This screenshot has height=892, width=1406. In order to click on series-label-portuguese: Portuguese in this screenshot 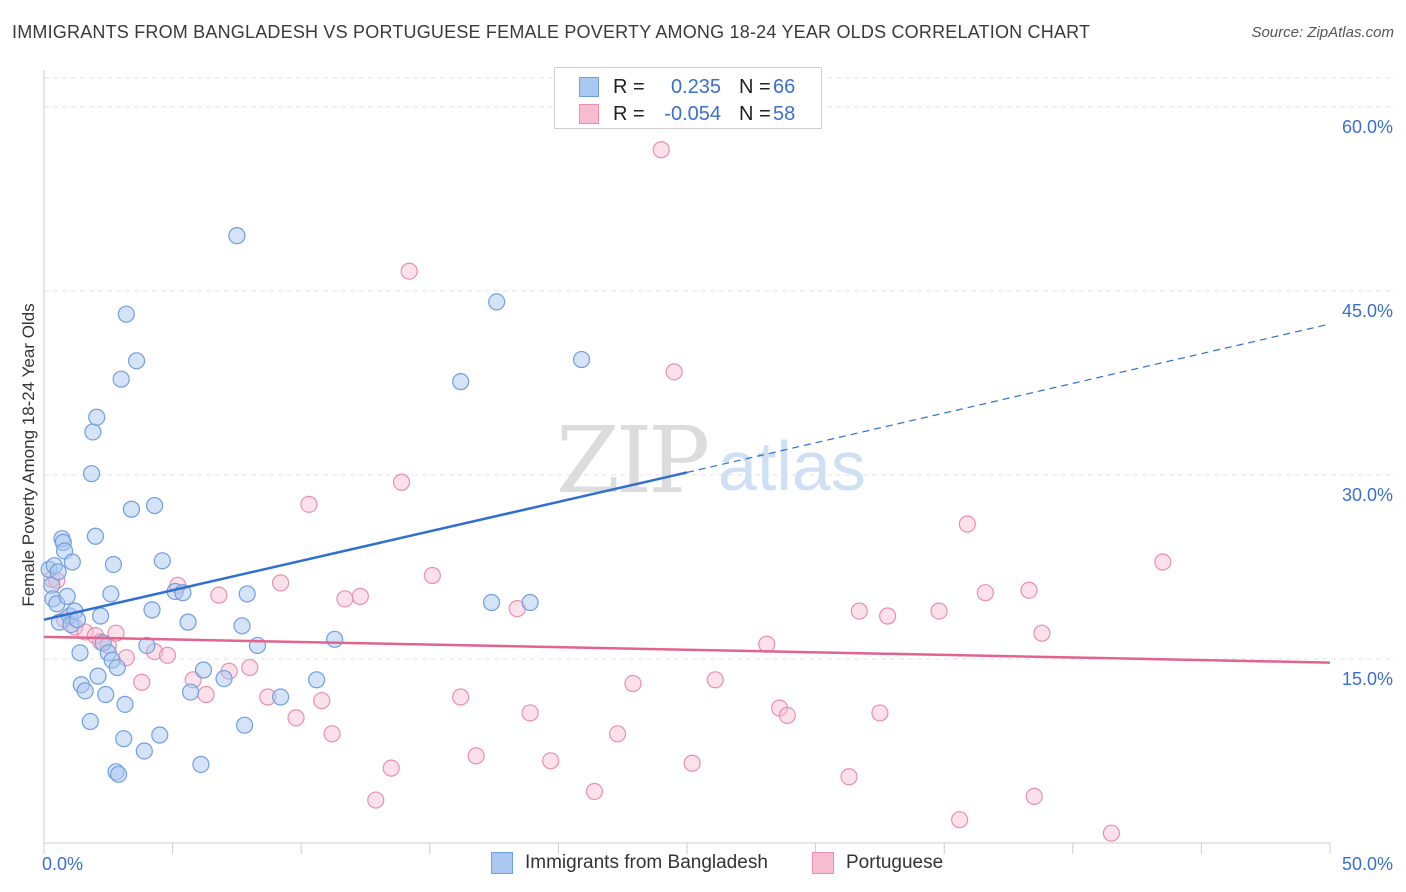, I will do `click(895, 862)`.